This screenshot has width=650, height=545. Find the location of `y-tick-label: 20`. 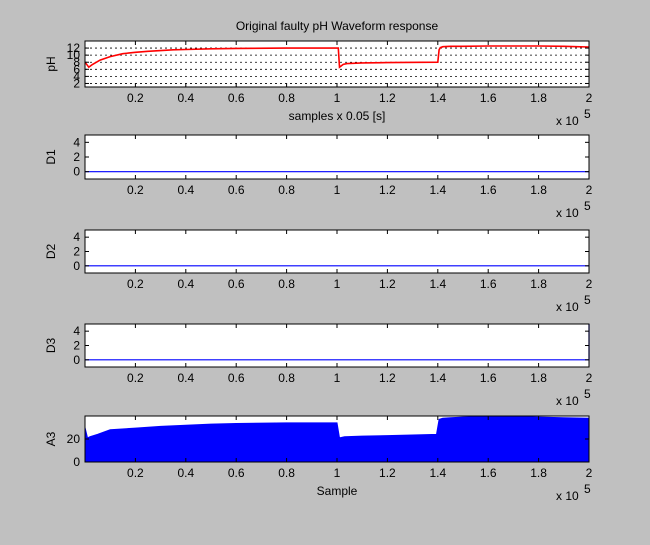

y-tick-label: 20 is located at coordinates (74, 439).